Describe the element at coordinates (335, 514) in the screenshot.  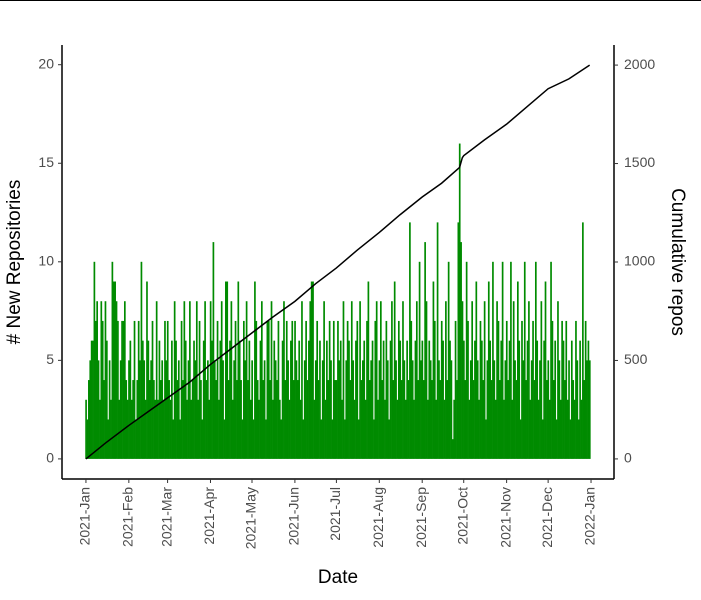
I see `x-tick-label: 2021-Jul` at that location.